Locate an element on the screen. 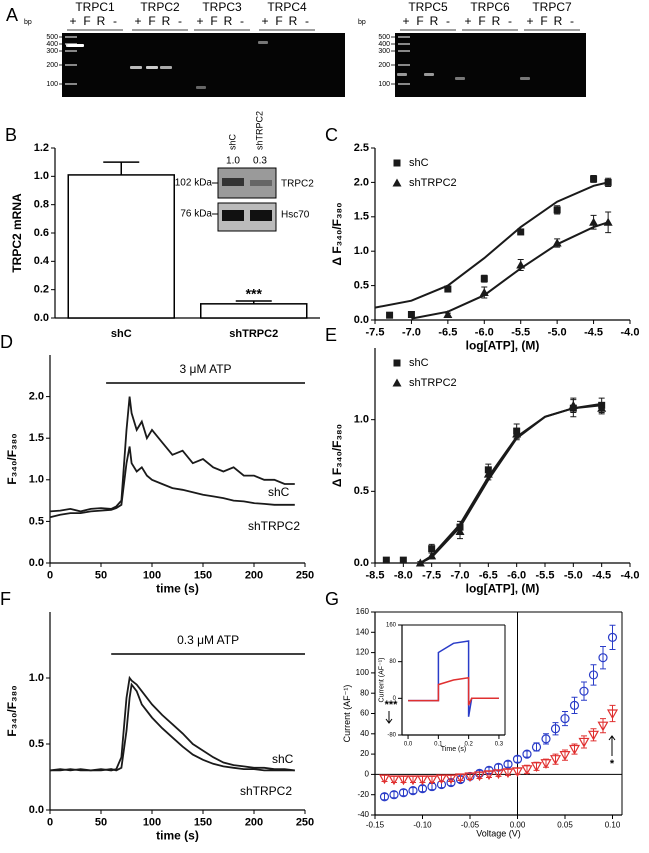  y-tick-label: 2.0 is located at coordinates (361, 182).